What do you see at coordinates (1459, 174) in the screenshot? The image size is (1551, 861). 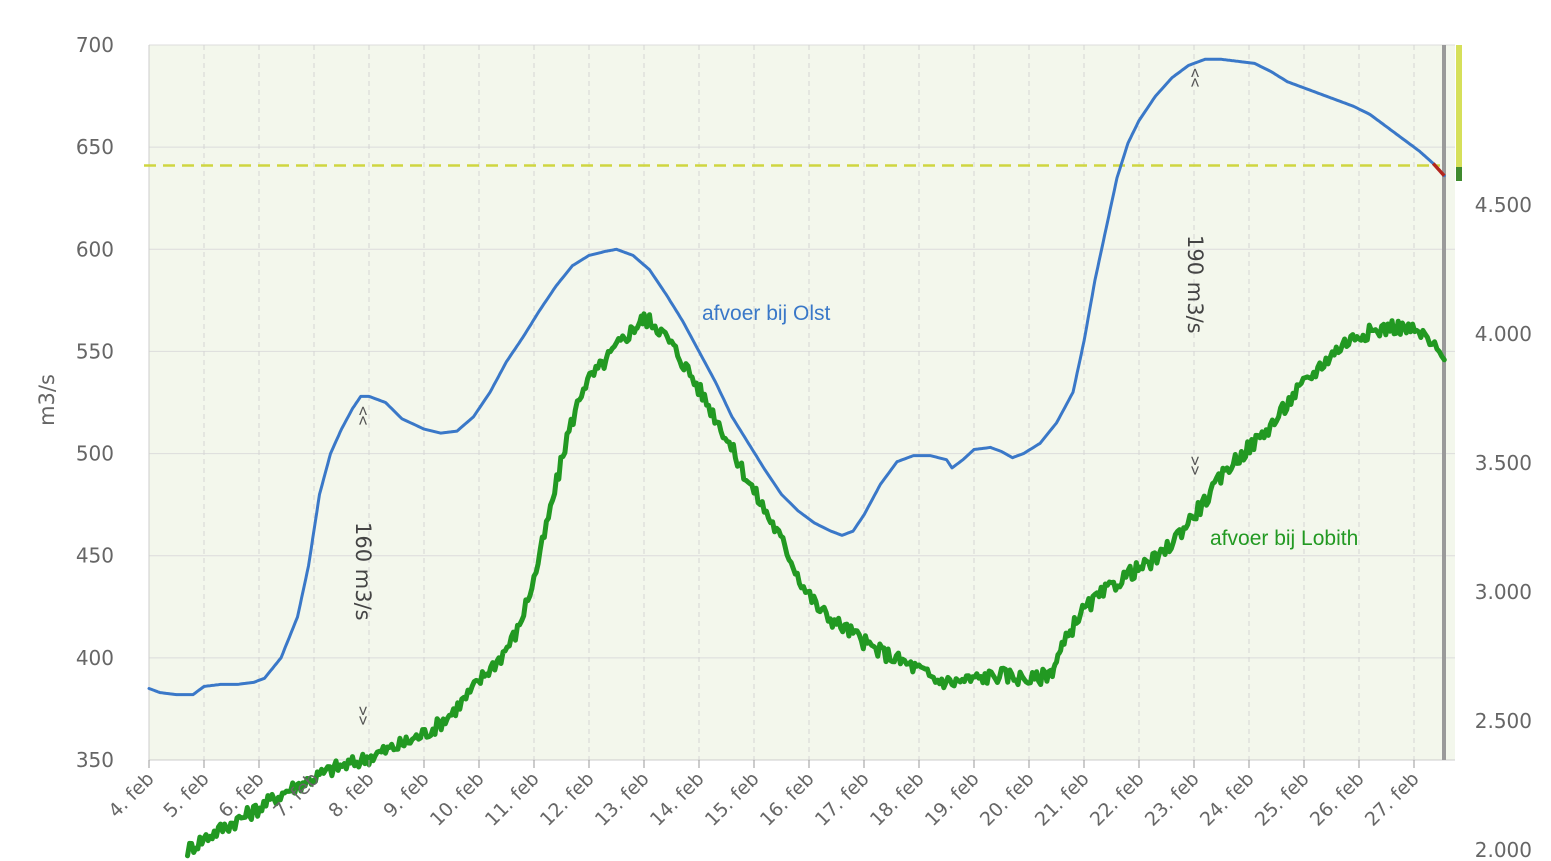 I see `status-bar-green` at bounding box center [1459, 174].